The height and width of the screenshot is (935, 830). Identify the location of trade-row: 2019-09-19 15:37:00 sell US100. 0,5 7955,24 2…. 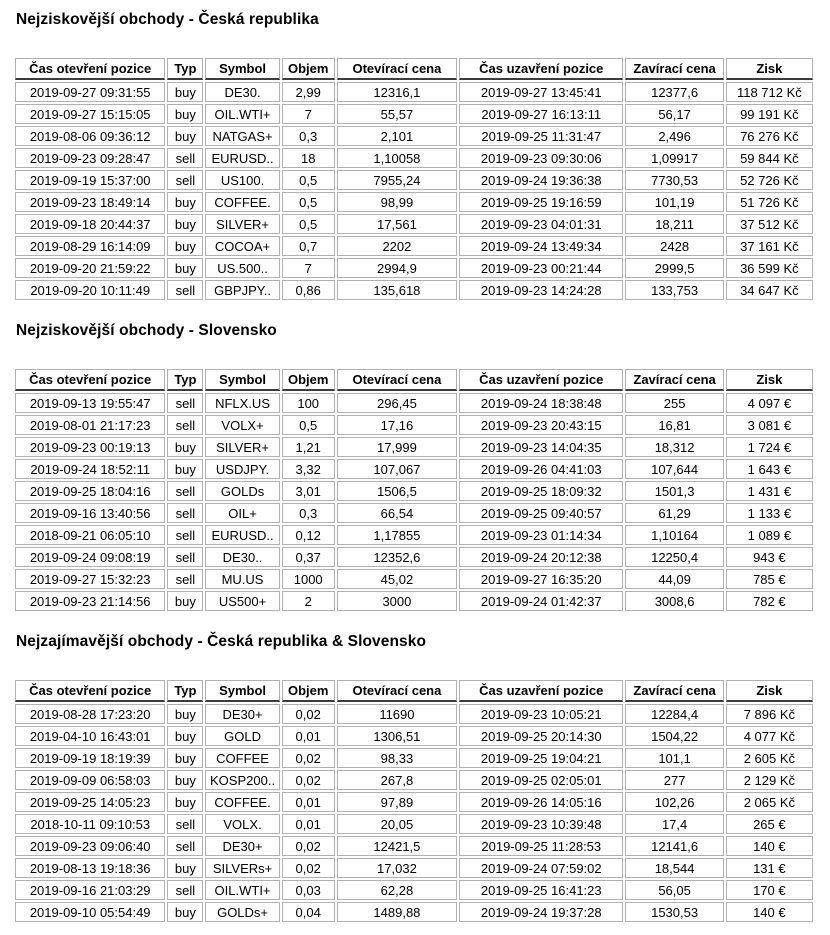
(414, 180).